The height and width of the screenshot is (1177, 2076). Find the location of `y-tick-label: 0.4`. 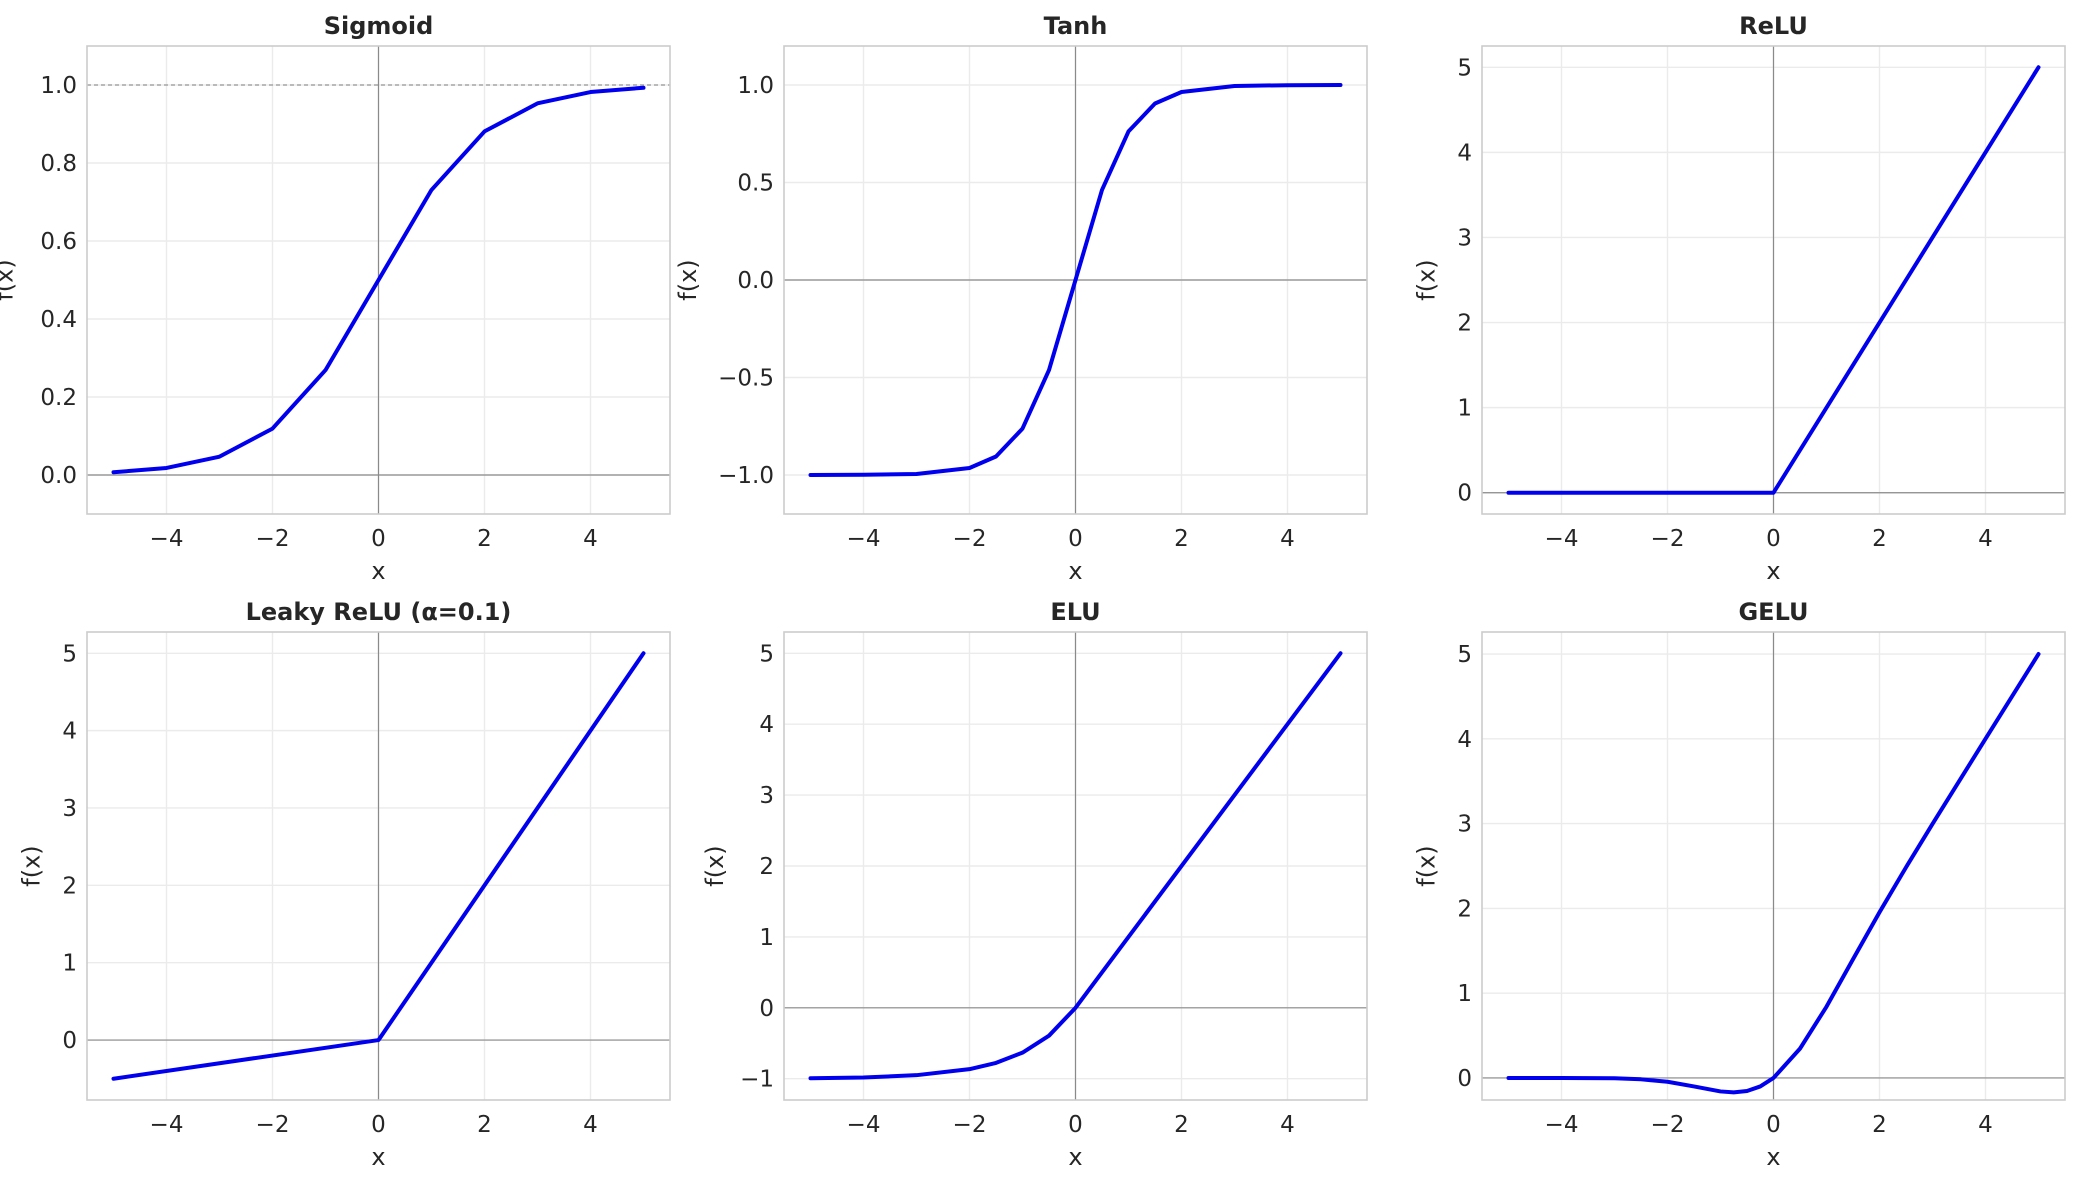

y-tick-label: 0.4 is located at coordinates (58, 320).